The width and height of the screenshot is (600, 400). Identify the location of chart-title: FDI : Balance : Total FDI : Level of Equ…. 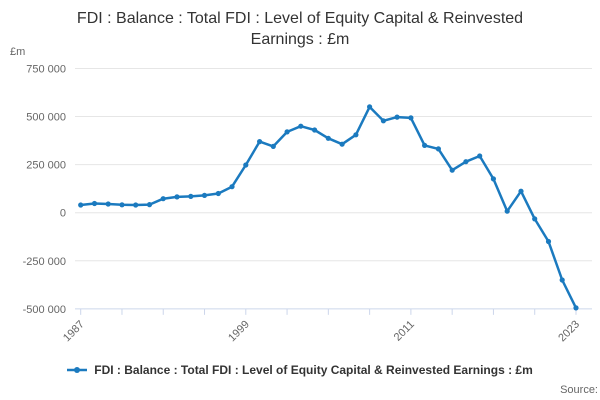
(300, 29).